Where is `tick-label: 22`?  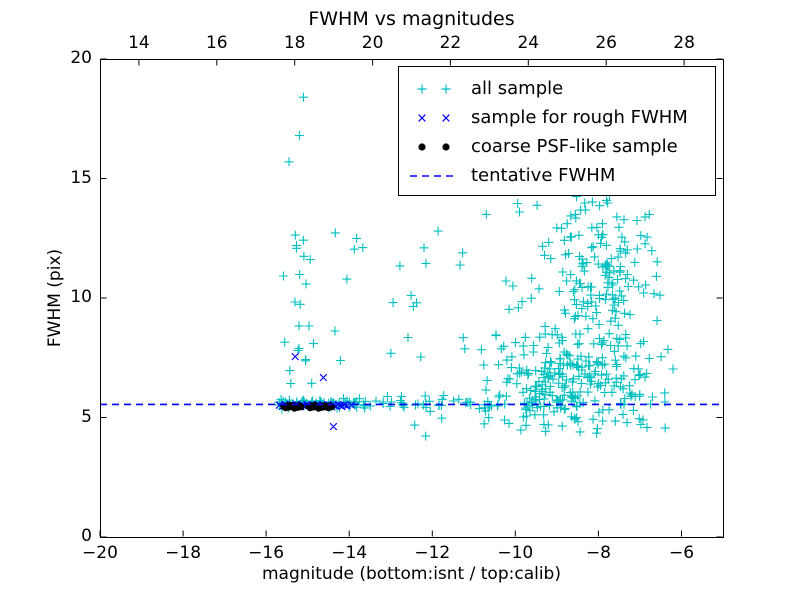 tick-label: 22 is located at coordinates (450, 43).